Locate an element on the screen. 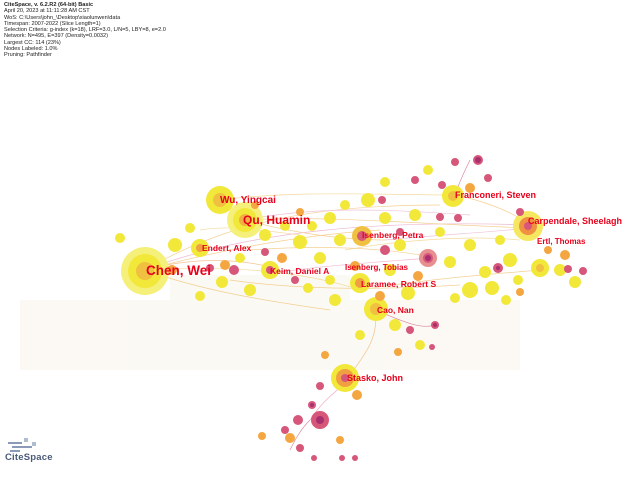 The width and height of the screenshot is (642, 481). label-carpendale-sheelagh: Carpendale, Sheelagh is located at coordinates (575, 221).